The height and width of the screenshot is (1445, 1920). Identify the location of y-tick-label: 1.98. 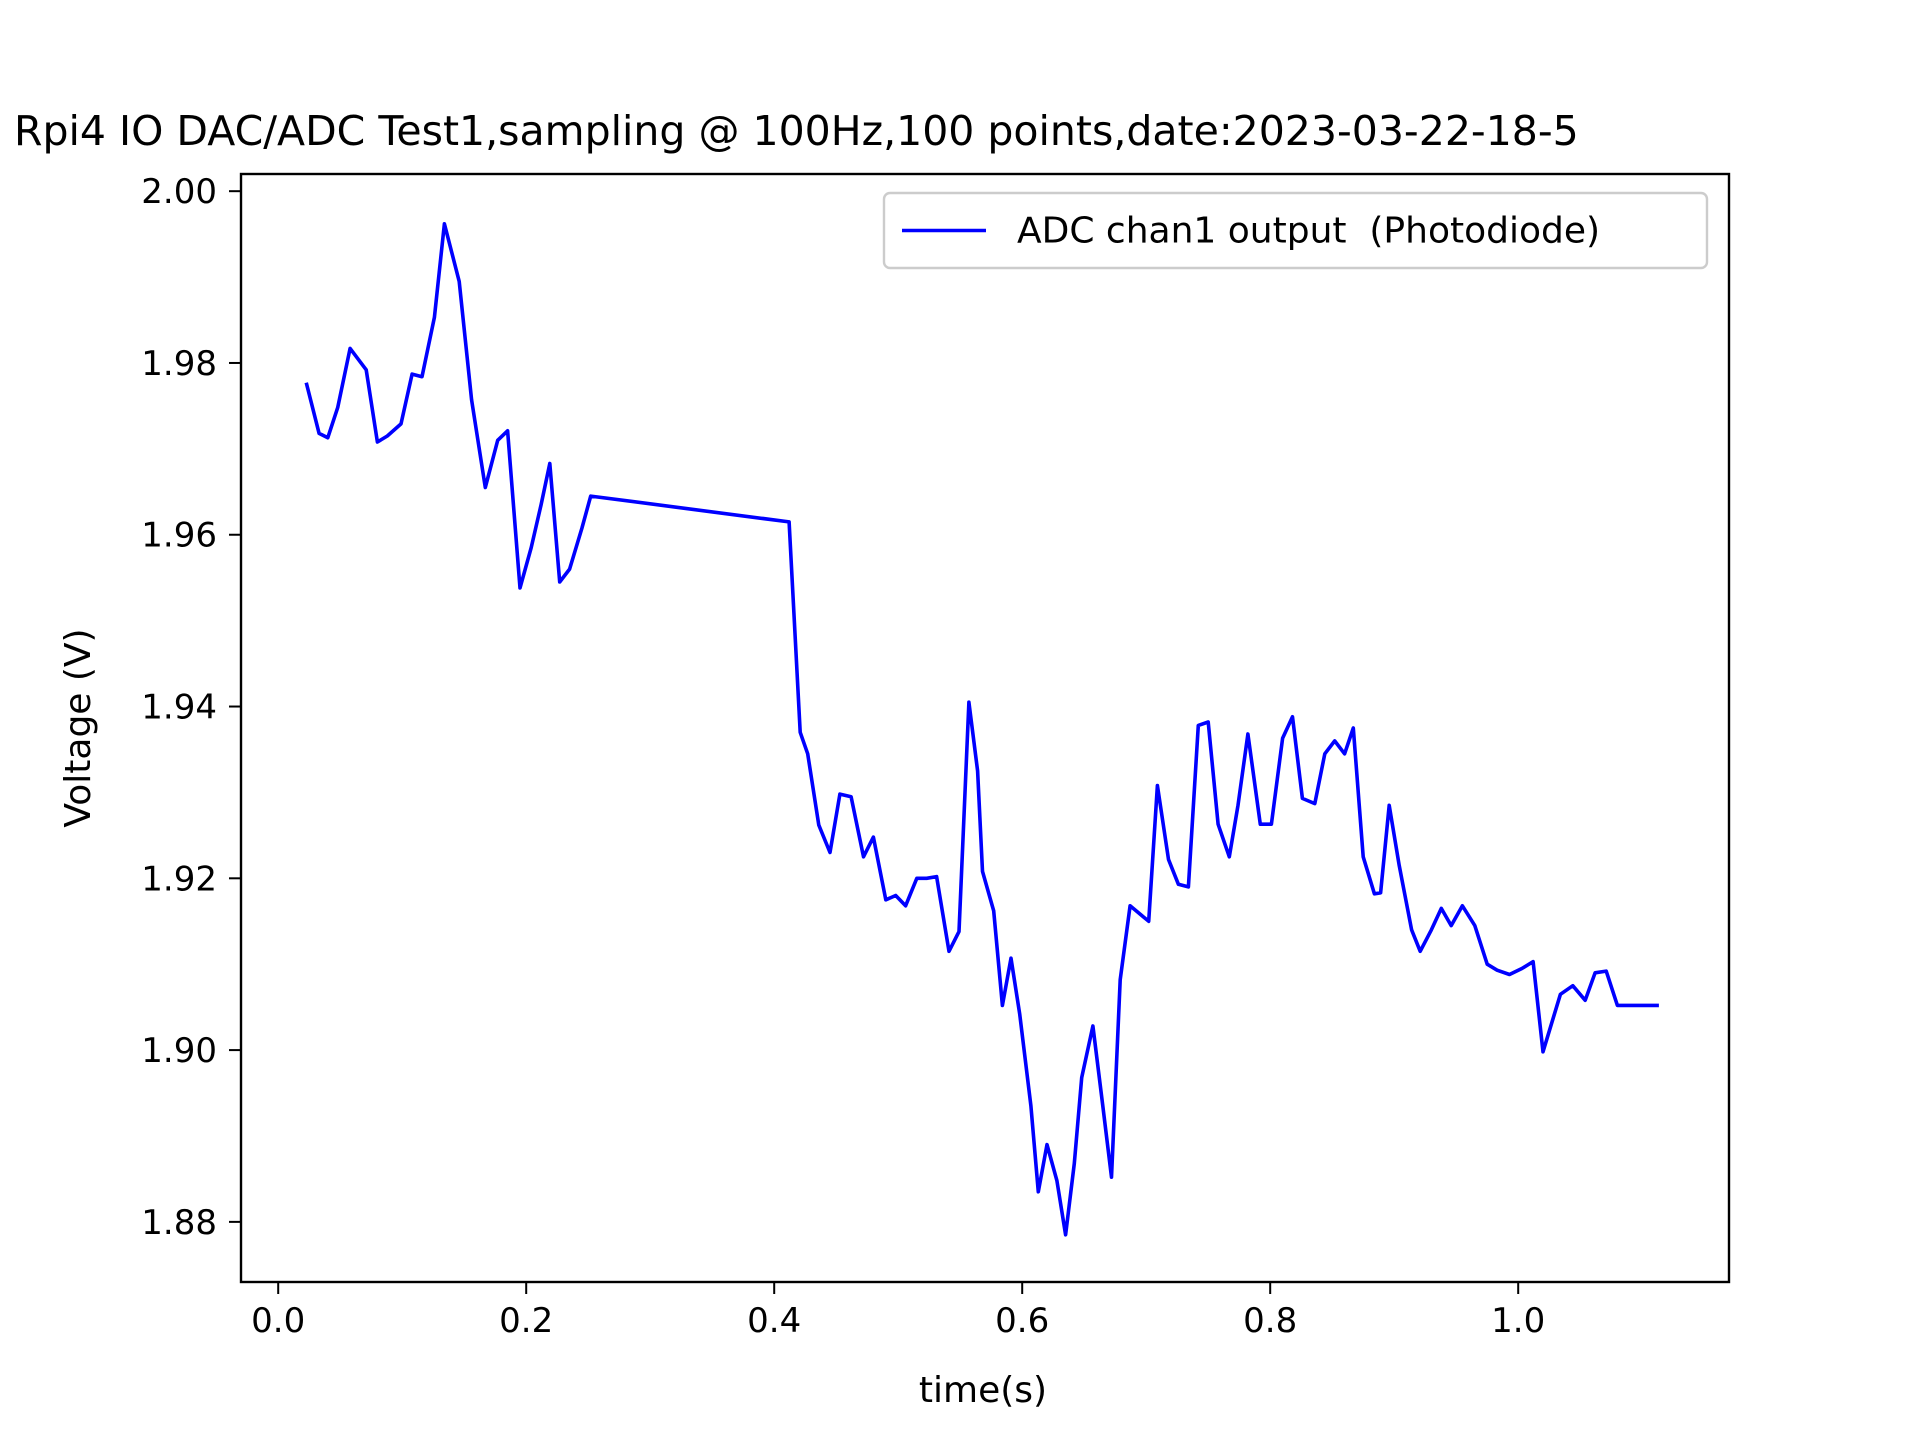
(179, 364).